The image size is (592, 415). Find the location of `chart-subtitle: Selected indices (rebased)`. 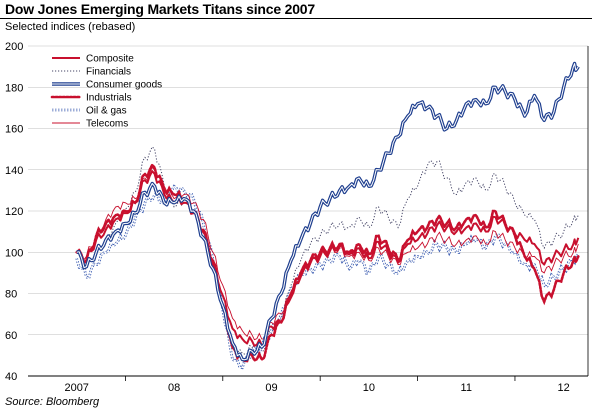

chart-subtitle: Selected indices (rebased) is located at coordinates (70, 27).